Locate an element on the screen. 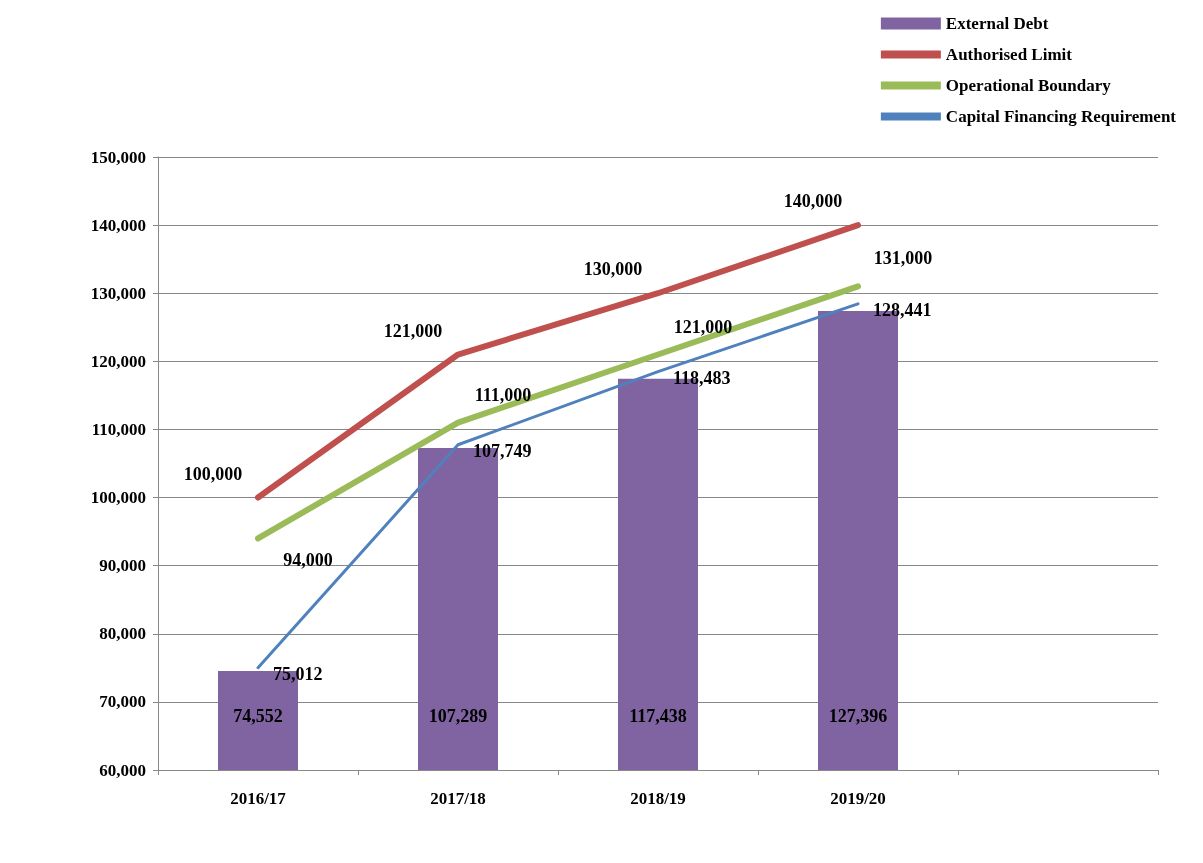 This screenshot has width=1203, height=863. legend-label: Operational Boundary is located at coordinates (1028, 85).